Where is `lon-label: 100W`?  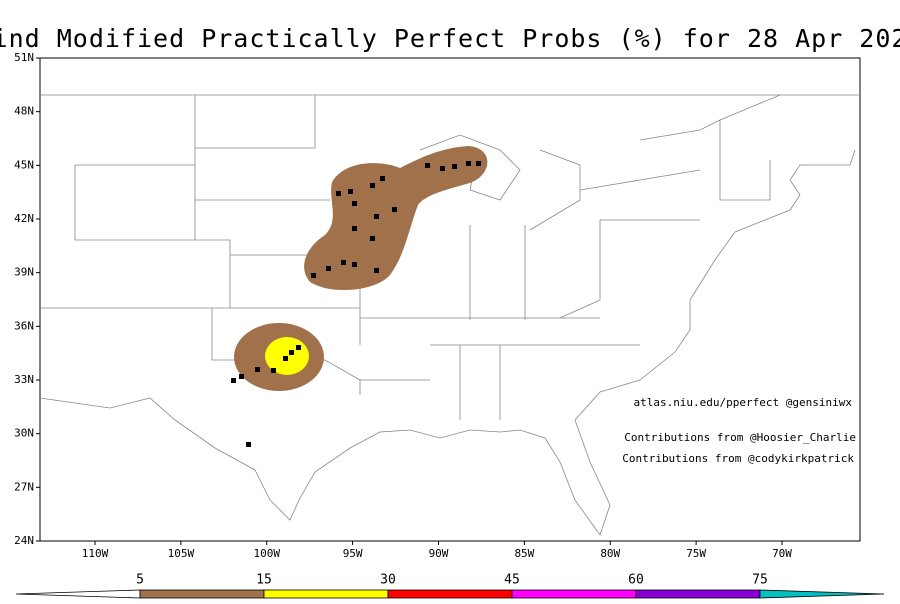
lon-label: 100W is located at coordinates (267, 553).